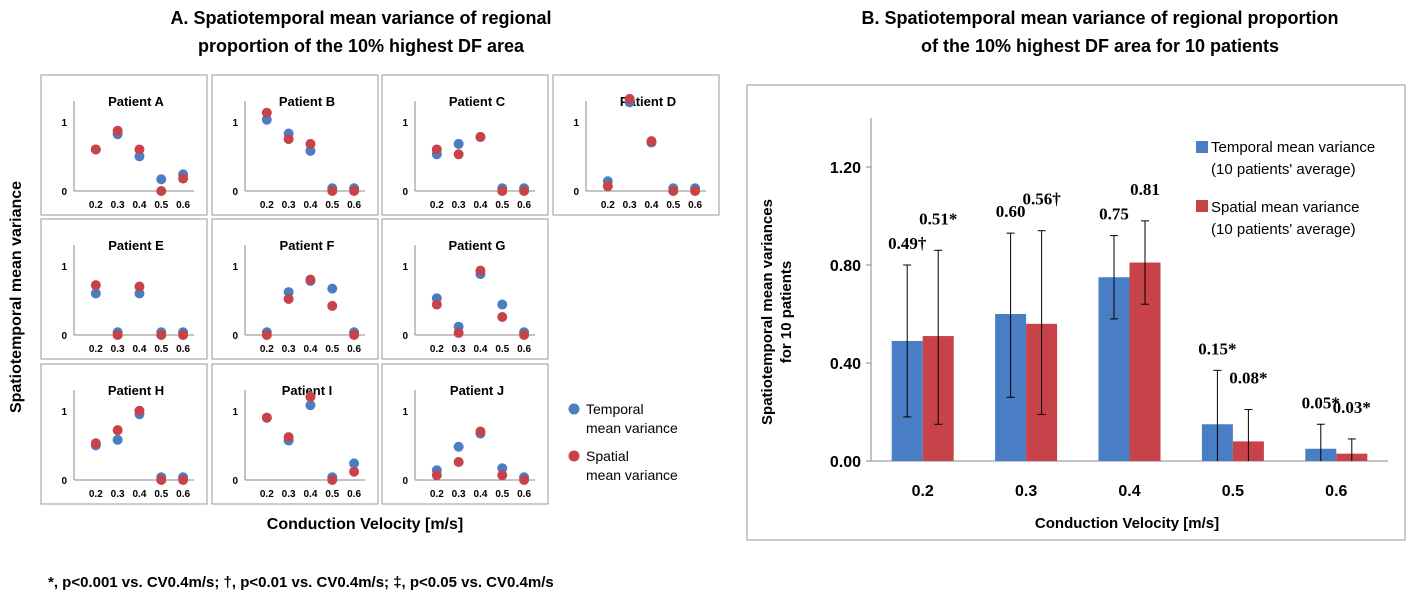  I want to click on bar-chart-category-label: 0.4, so click(1129, 491).